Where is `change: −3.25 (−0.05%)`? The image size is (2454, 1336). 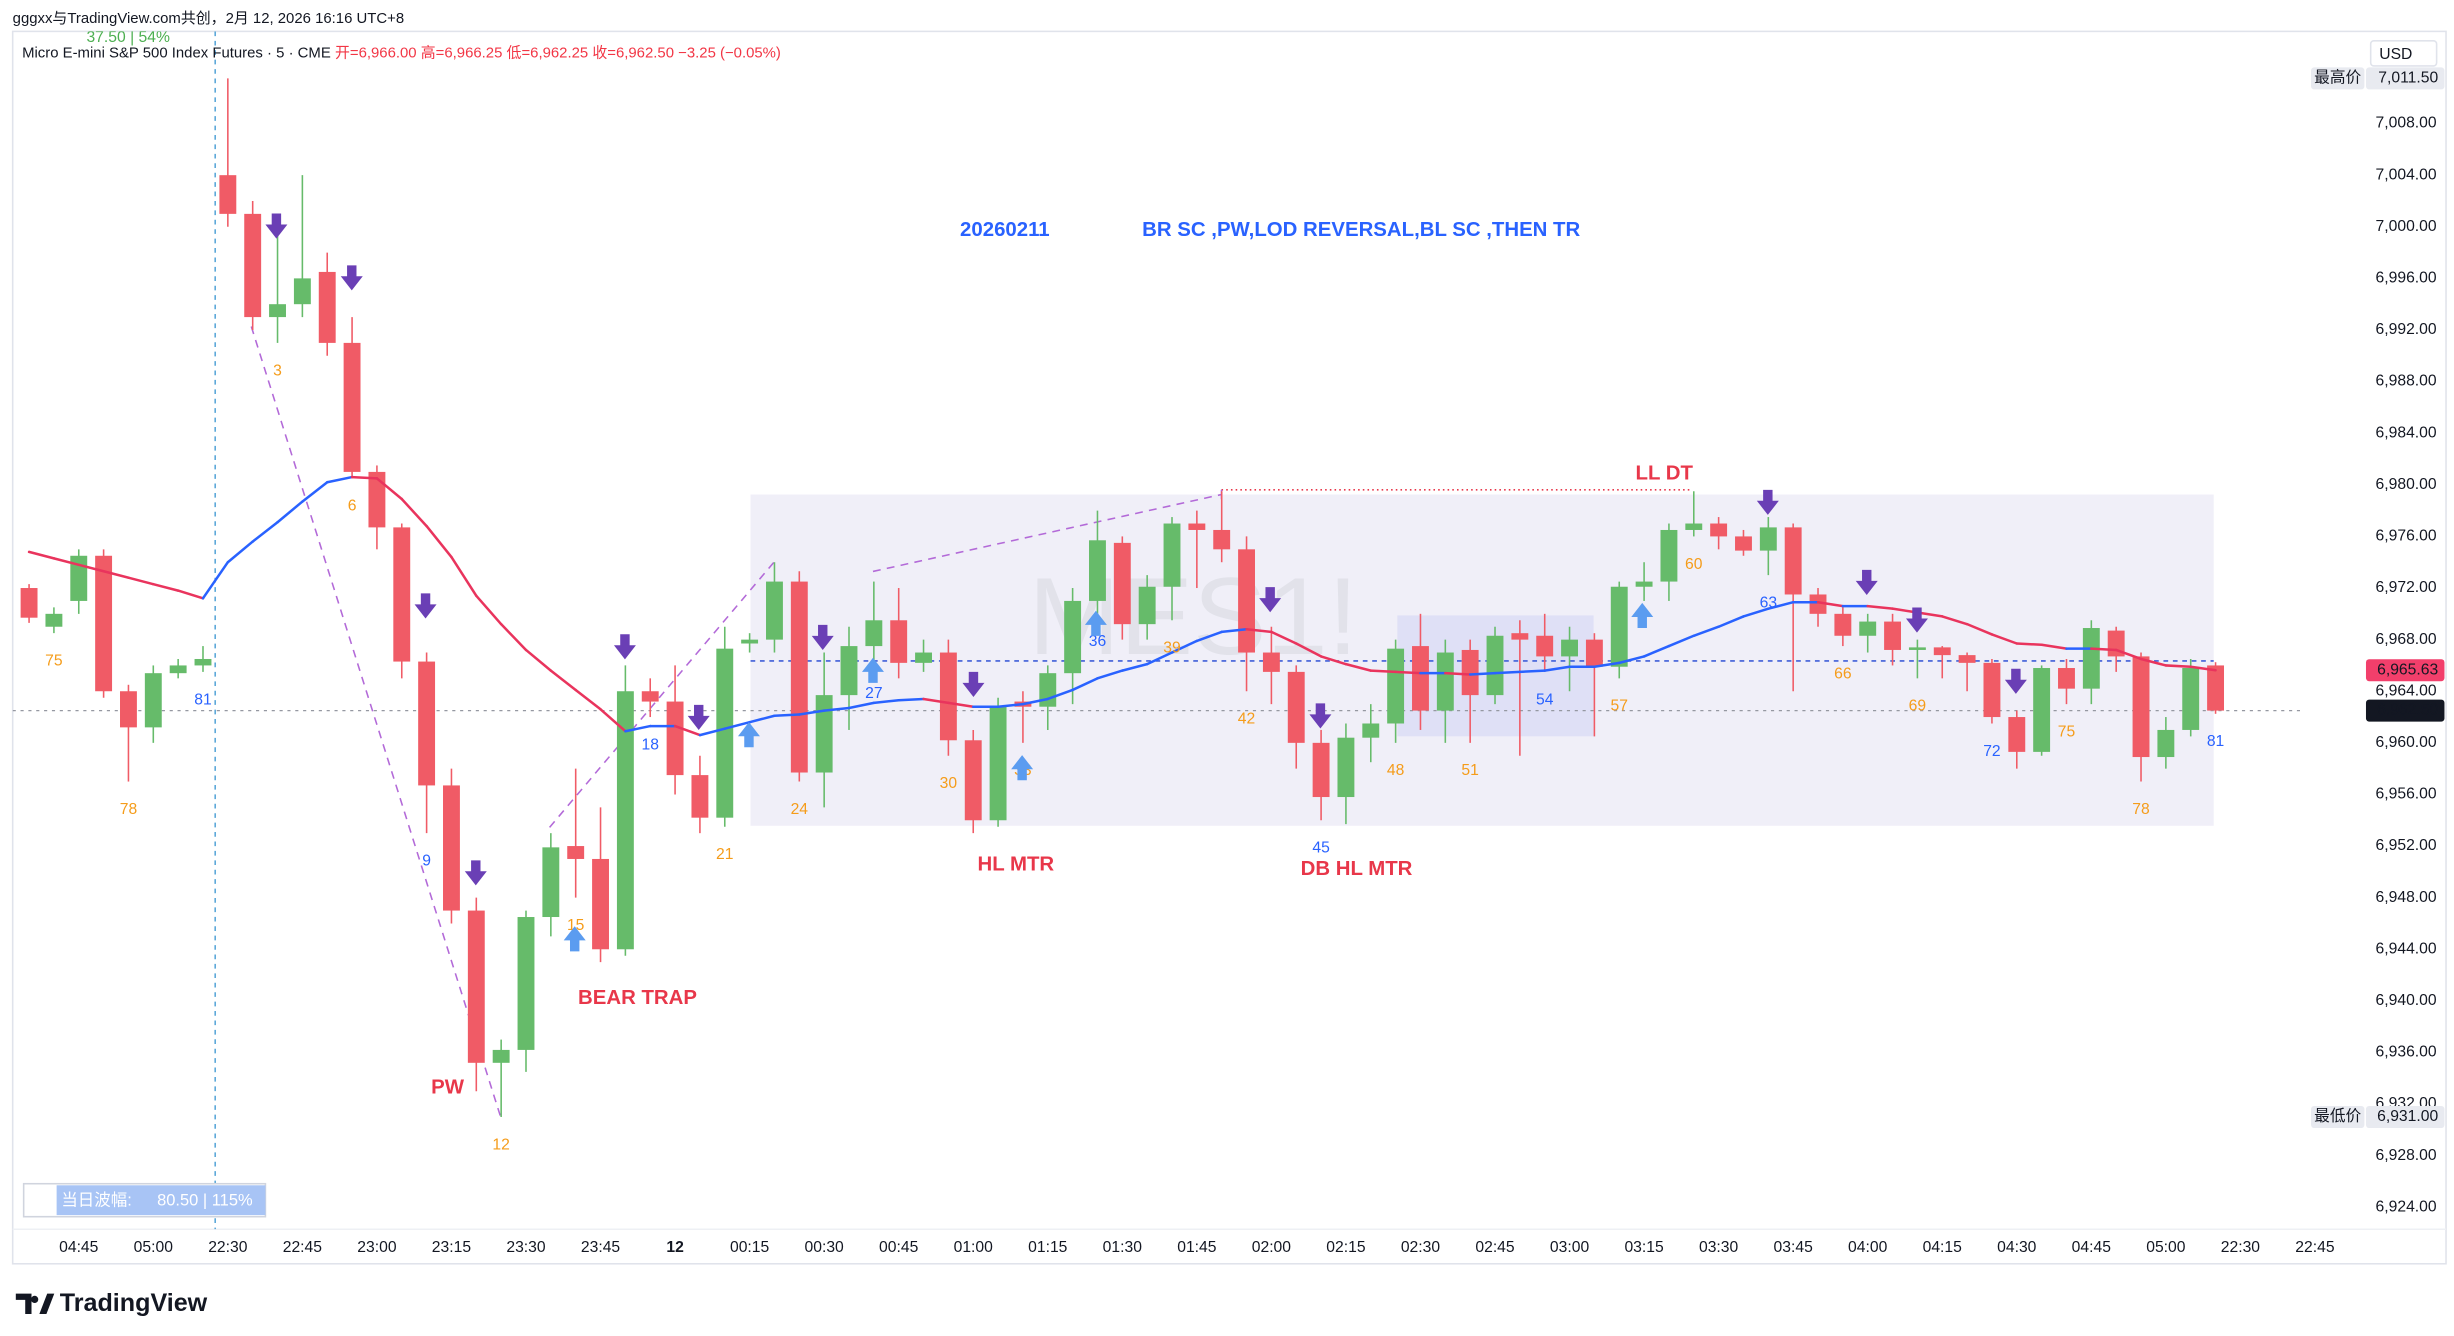
change: −3.25 (−0.05%) is located at coordinates (729, 53).